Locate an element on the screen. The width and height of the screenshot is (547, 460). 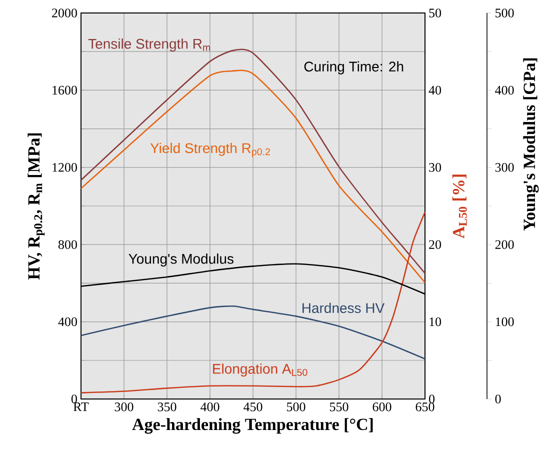
x-tick-label: 350 is located at coordinates (167, 407).